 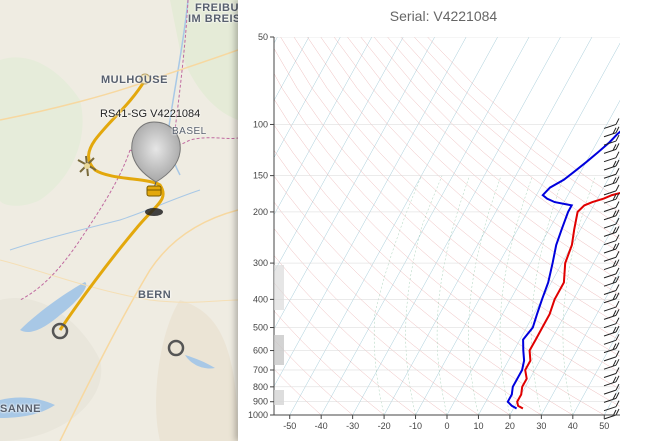 I want to click on dewpoint-profile-line, so click(x=563, y=270).